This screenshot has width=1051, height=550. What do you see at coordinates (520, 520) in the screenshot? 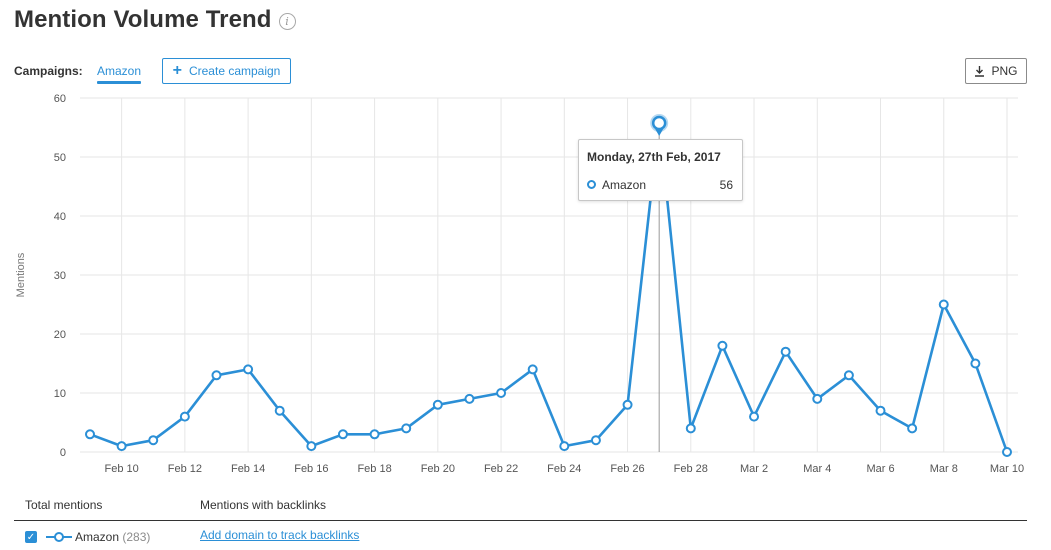
I see `footer-divider` at bounding box center [520, 520].